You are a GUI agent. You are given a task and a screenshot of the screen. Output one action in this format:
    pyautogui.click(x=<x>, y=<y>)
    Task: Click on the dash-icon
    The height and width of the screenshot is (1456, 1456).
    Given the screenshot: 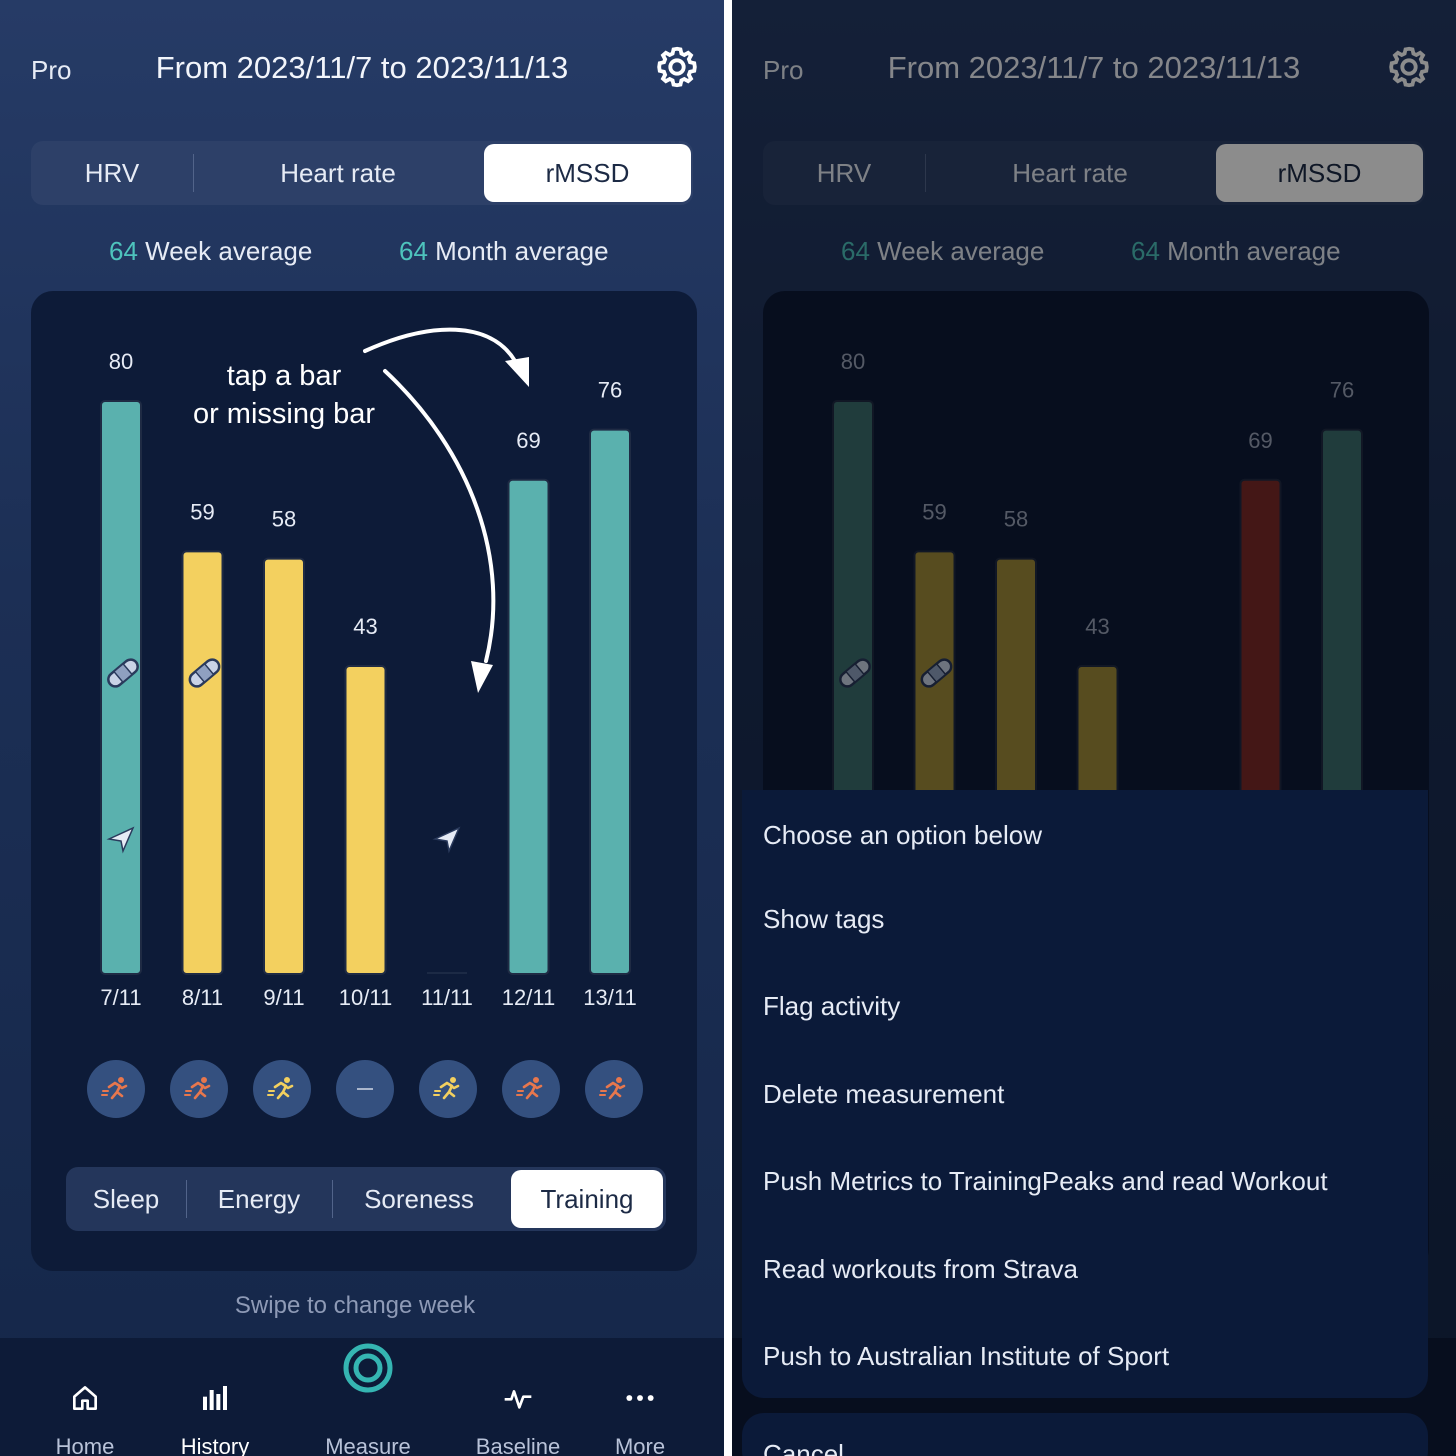 What is the action you would take?
    pyautogui.click(x=365, y=1089)
    